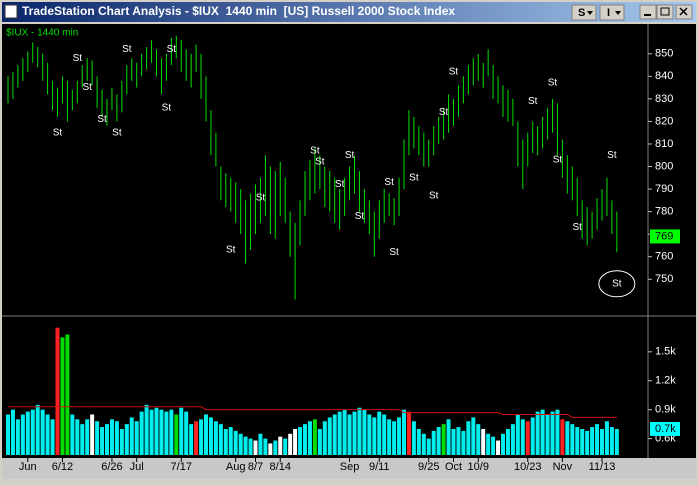 The height and width of the screenshot is (486, 698). Describe the element at coordinates (62, 467) in the screenshot. I see `x-tick-label: 6/12` at that location.